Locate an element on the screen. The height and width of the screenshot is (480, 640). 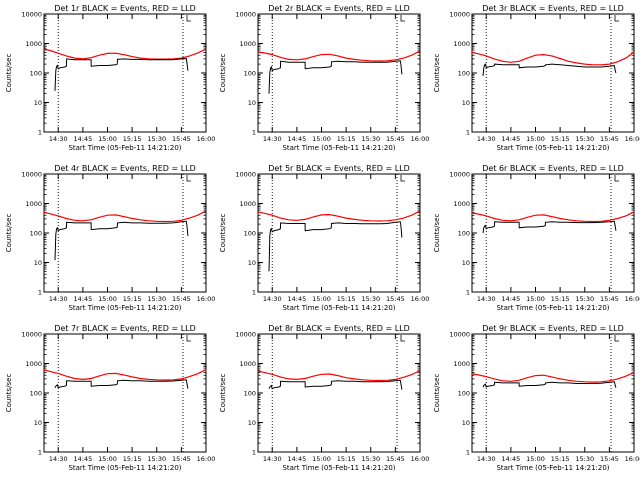
chart-title: Det 2r BLACK = Events, RED = LLD is located at coordinates (339, 8).